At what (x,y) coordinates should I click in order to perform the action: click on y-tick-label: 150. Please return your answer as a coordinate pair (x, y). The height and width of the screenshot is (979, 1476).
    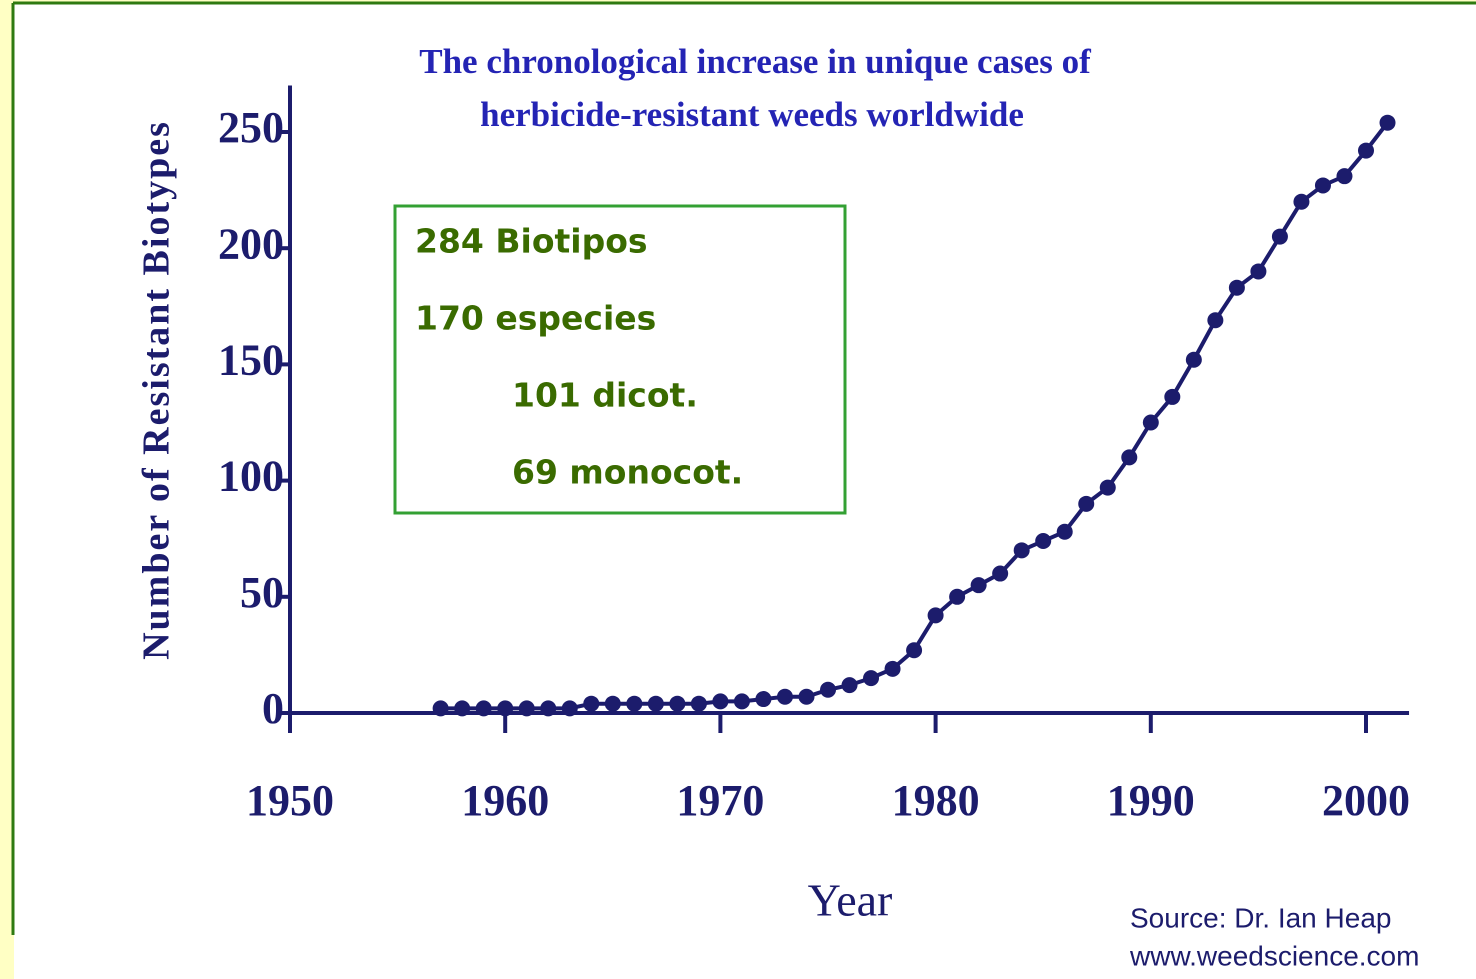
    Looking at the image, I should click on (251, 359).